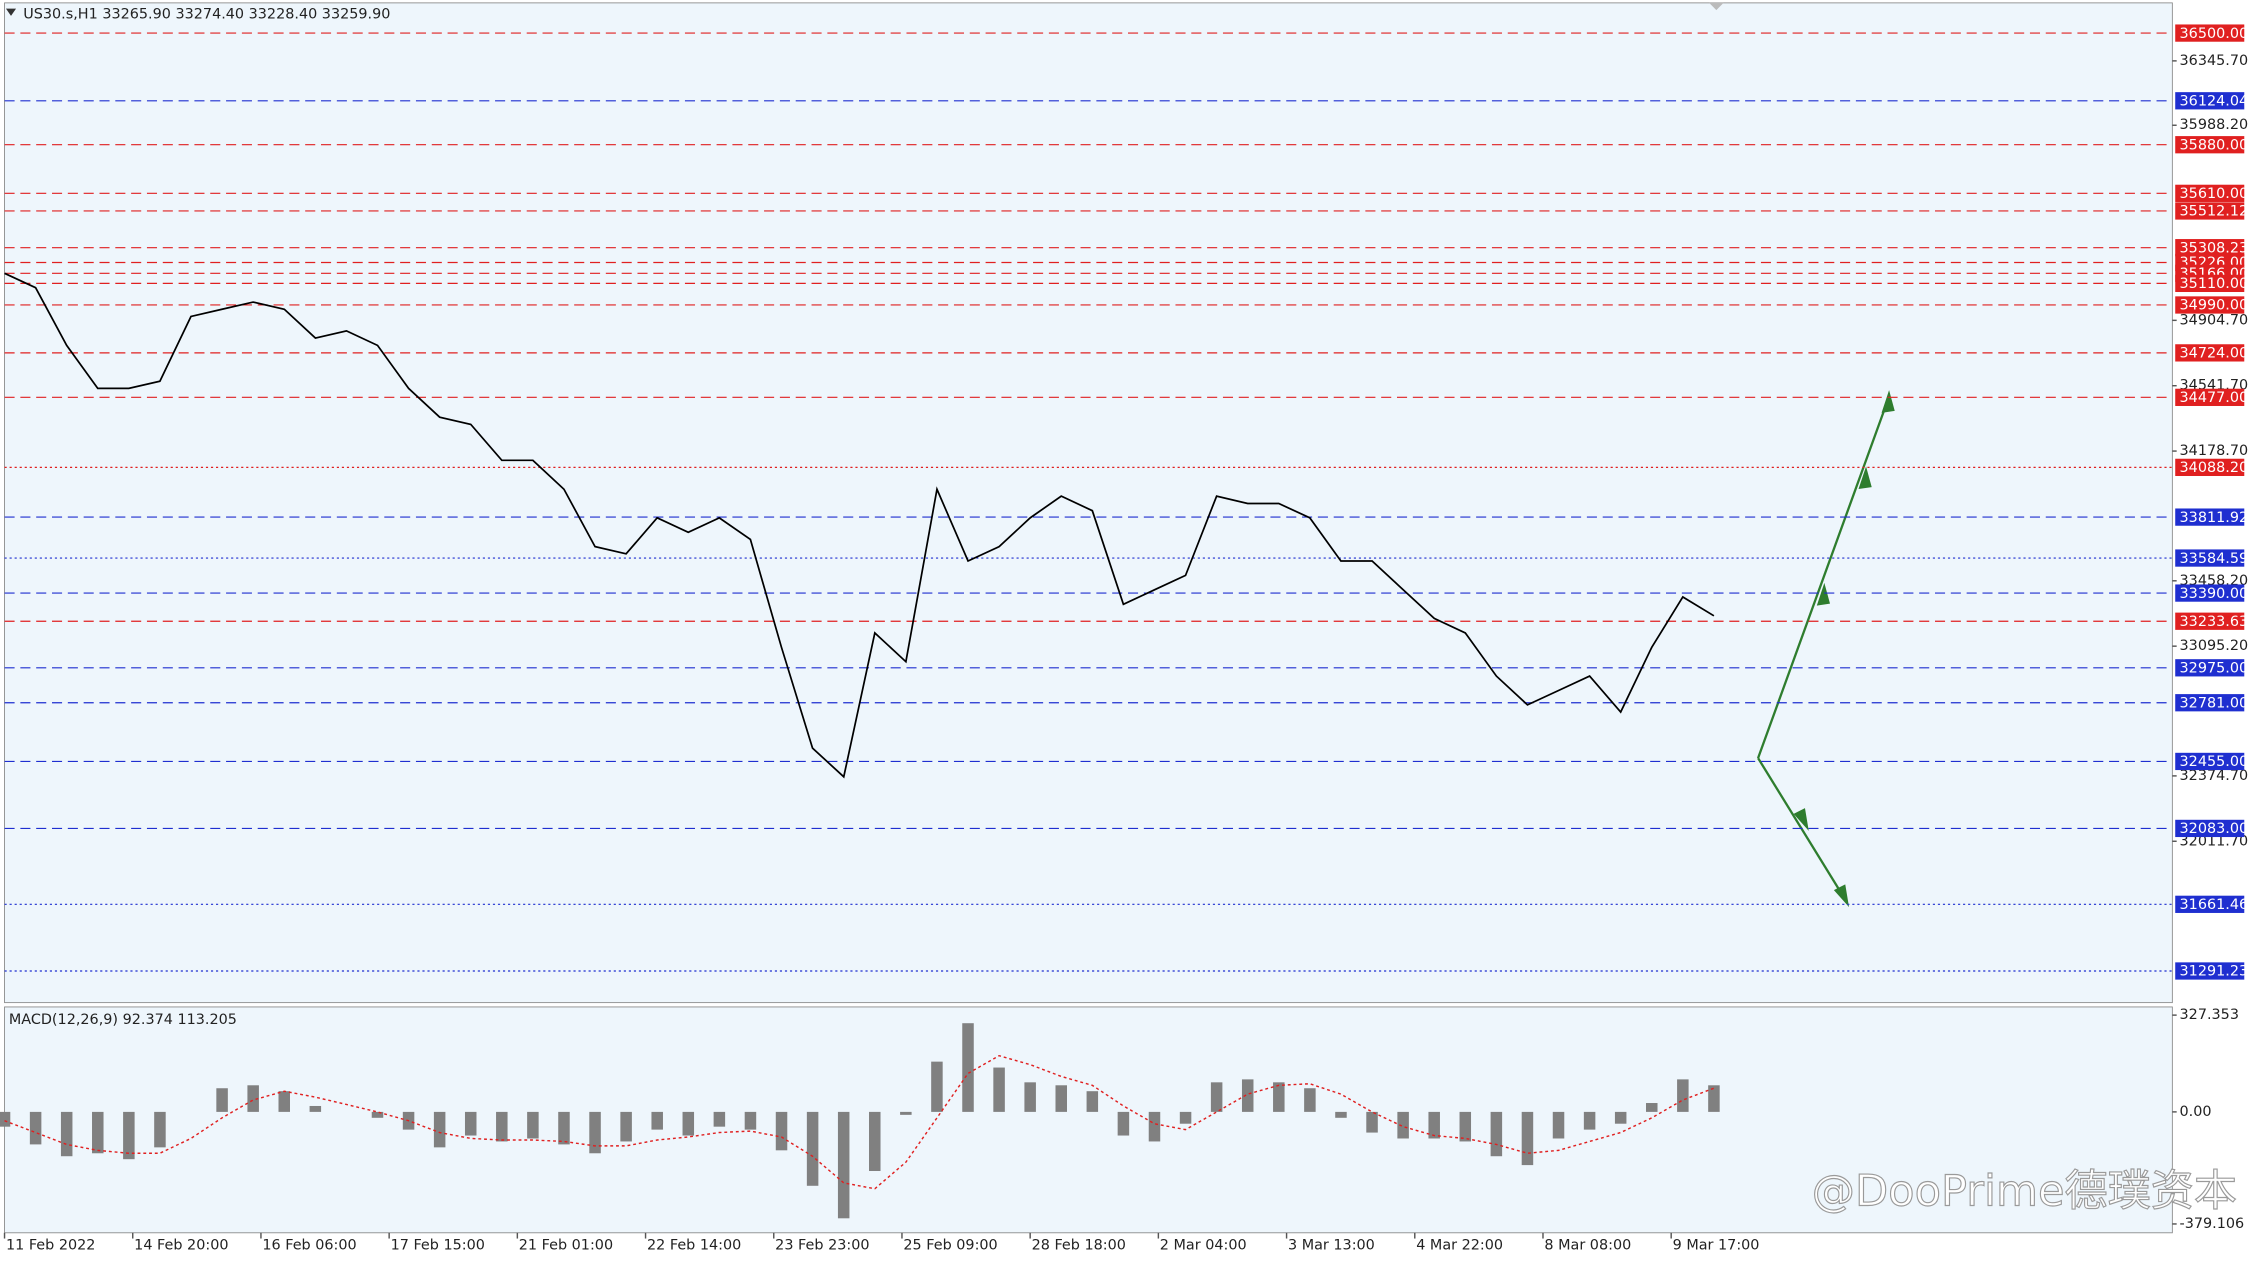 The image size is (2256, 1263). What do you see at coordinates (2214, 841) in the screenshot?
I see `y-tick-label: 32011.70` at bounding box center [2214, 841].